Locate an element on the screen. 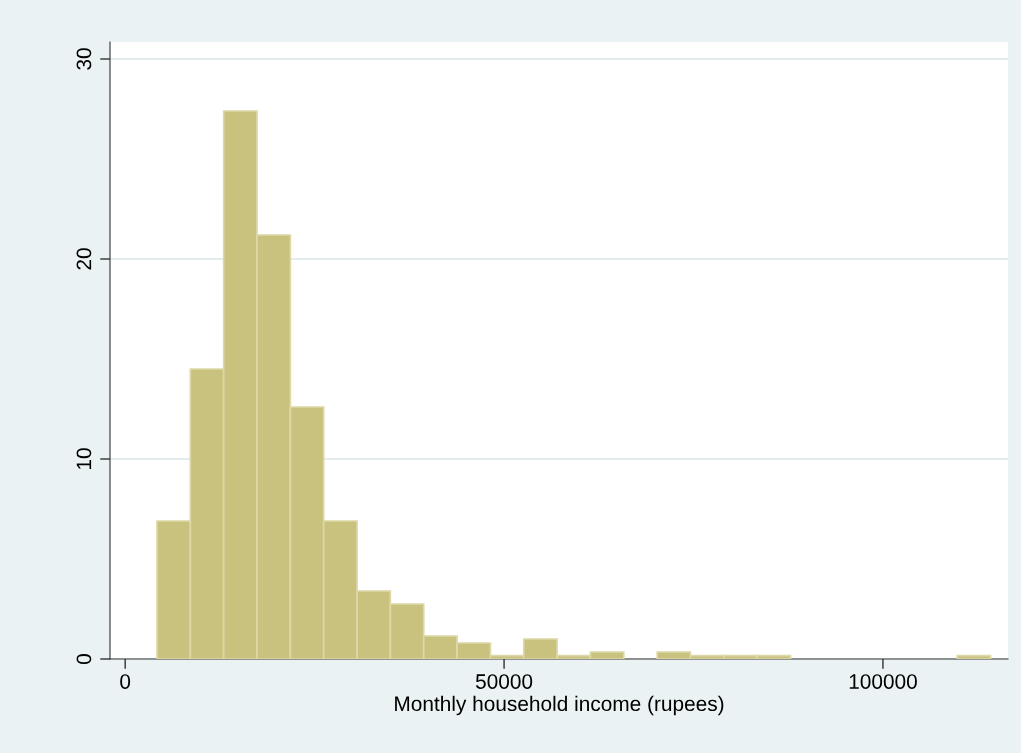 This screenshot has height=753, width=1021. y-tick-label: 0 is located at coordinates (84, 659).